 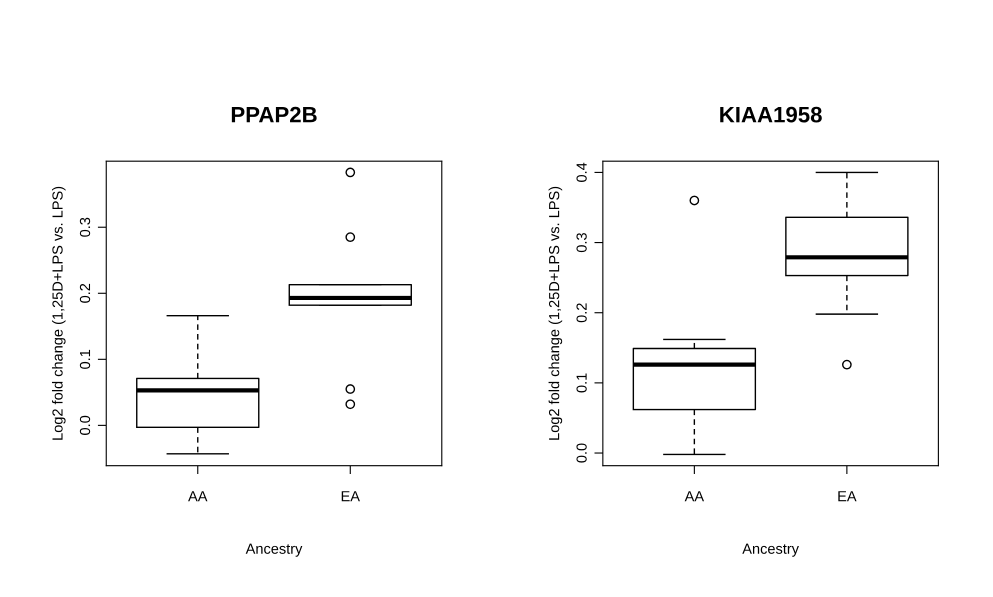 What do you see at coordinates (581, 172) in the screenshot?
I see `y-tick-label: 0.4` at bounding box center [581, 172].